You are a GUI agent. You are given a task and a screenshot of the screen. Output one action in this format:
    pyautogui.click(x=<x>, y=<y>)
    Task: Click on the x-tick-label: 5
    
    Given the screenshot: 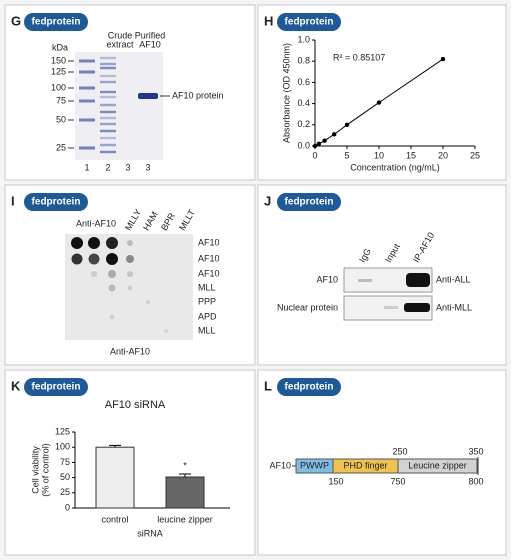 What is the action you would take?
    pyautogui.click(x=346, y=155)
    